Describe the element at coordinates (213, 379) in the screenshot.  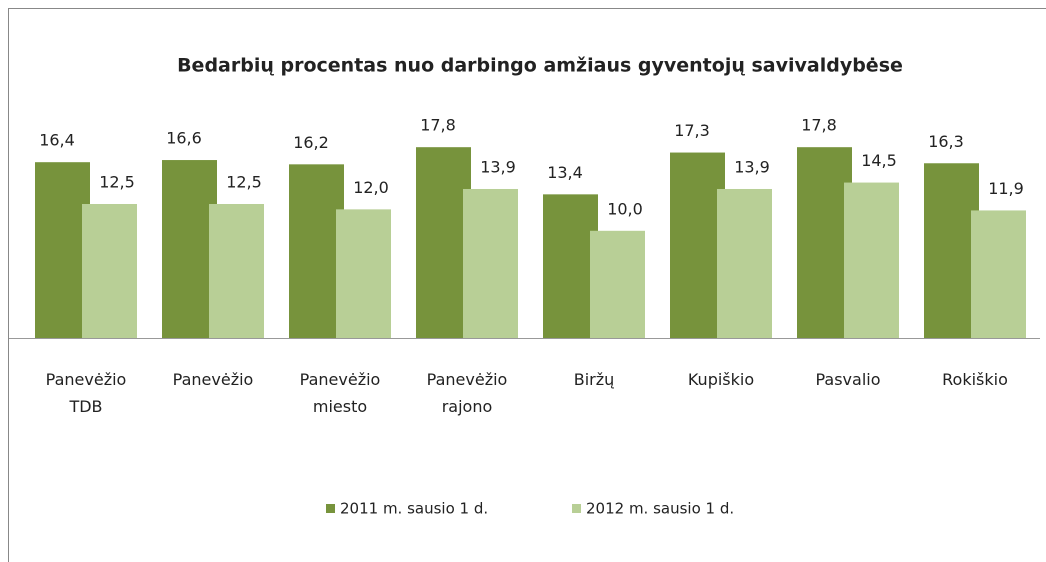
I see `x-tick-label: Panevėžio` at that location.